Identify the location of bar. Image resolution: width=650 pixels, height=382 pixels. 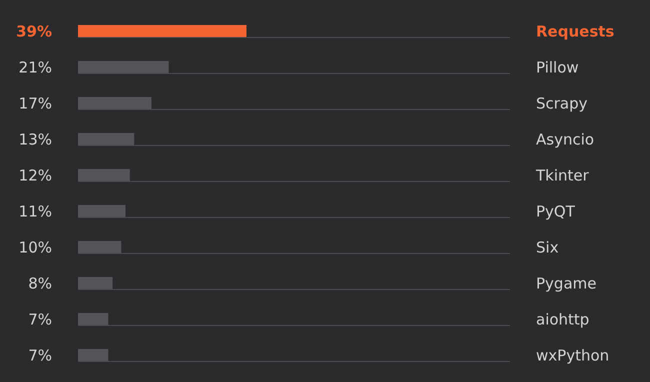
(162, 31).